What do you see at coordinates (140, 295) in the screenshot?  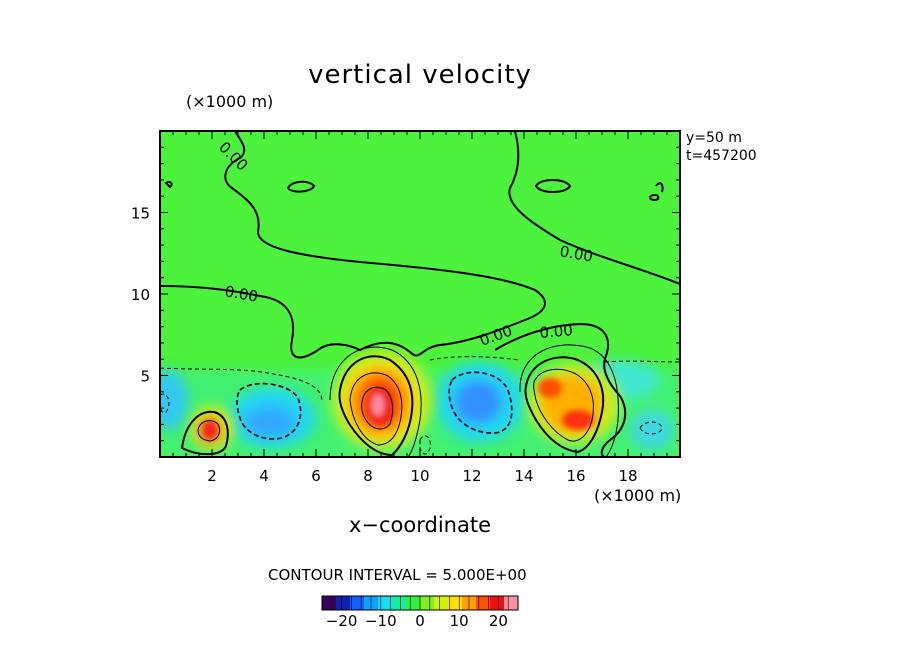 I see `y-tick-label: 10` at bounding box center [140, 295].